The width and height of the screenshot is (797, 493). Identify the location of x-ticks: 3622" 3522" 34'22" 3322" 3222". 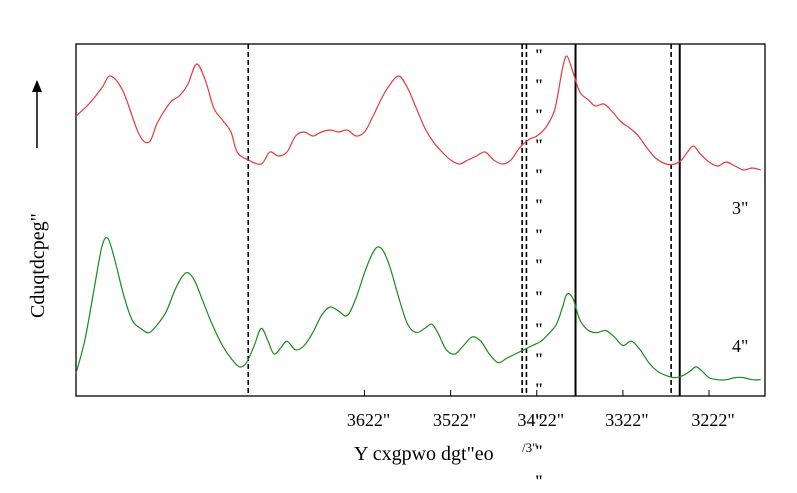
(541, 410).